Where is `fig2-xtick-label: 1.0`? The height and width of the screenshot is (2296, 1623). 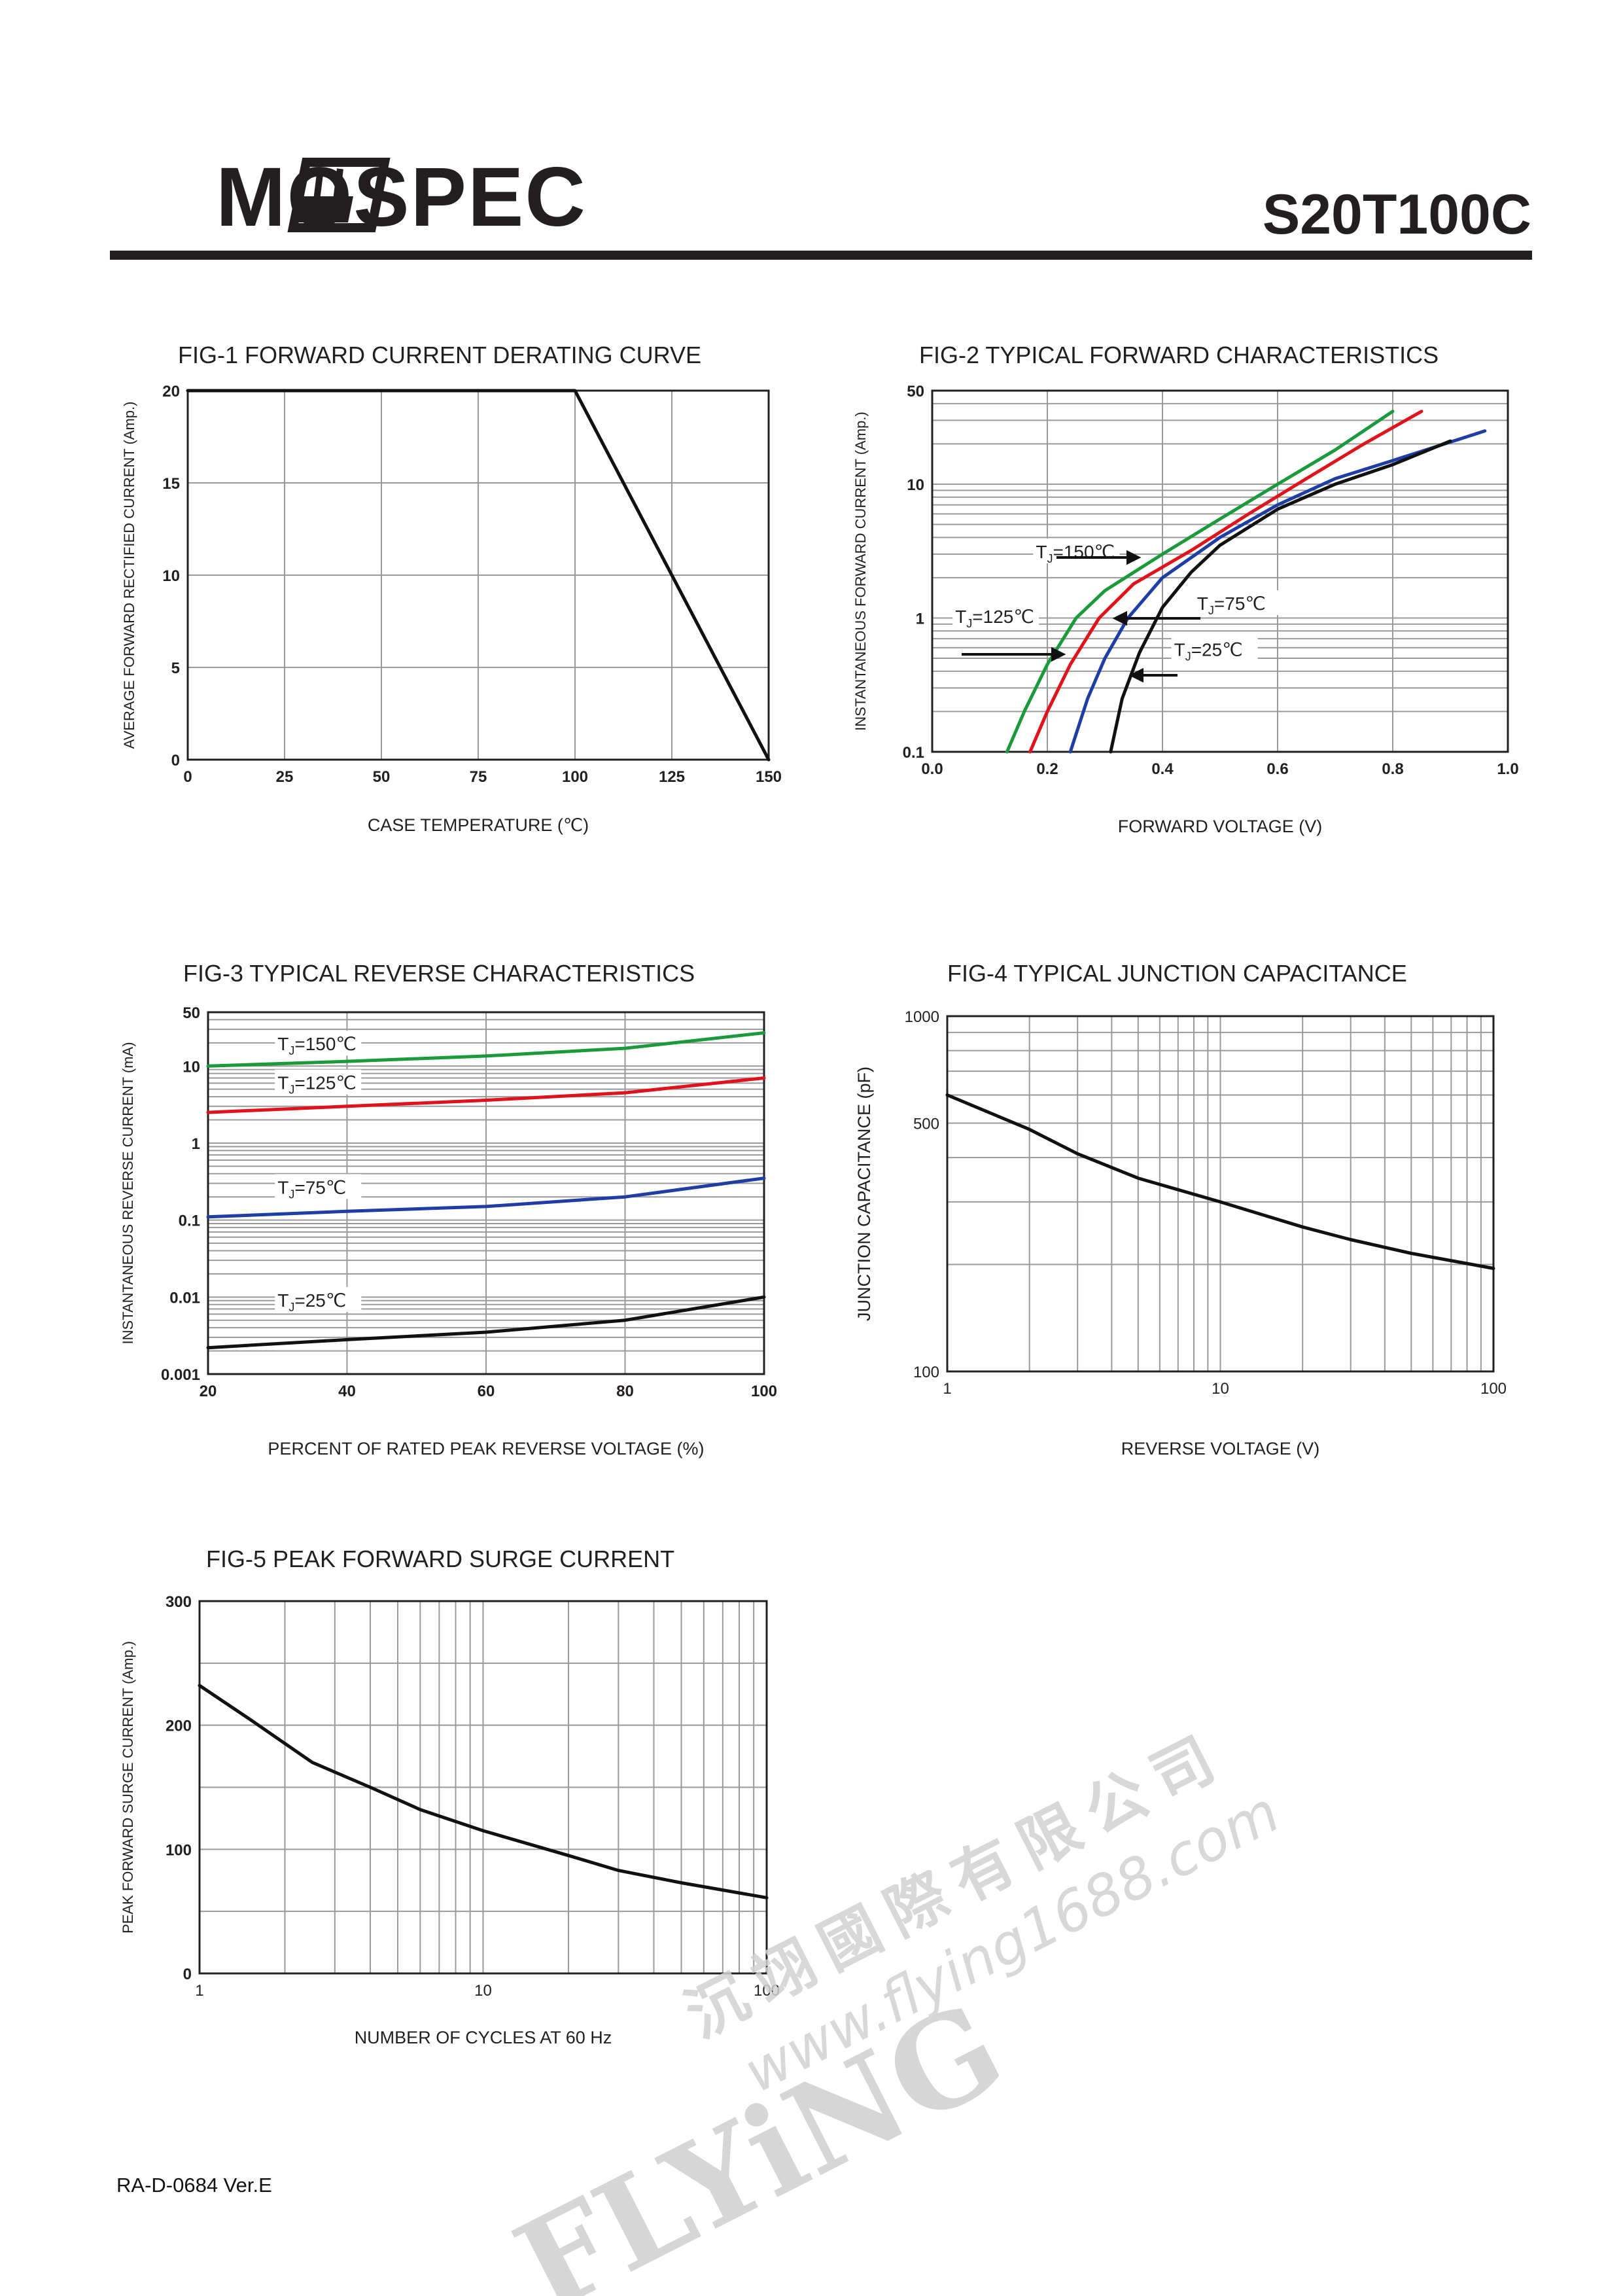
fig2-xtick-label: 1.0 is located at coordinates (1508, 769).